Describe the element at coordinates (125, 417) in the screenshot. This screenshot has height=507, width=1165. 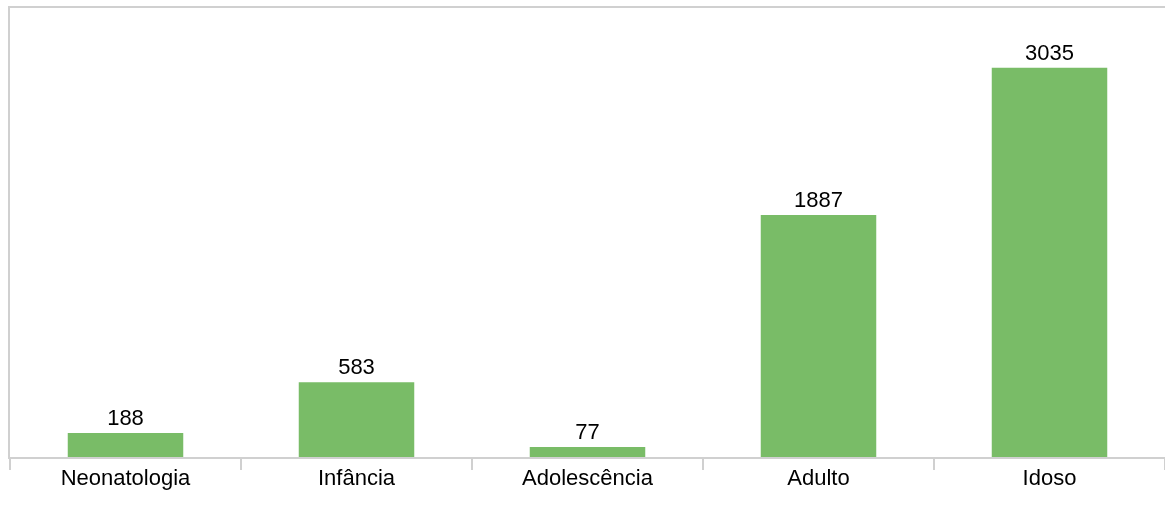
I see `data-label: 188` at that location.